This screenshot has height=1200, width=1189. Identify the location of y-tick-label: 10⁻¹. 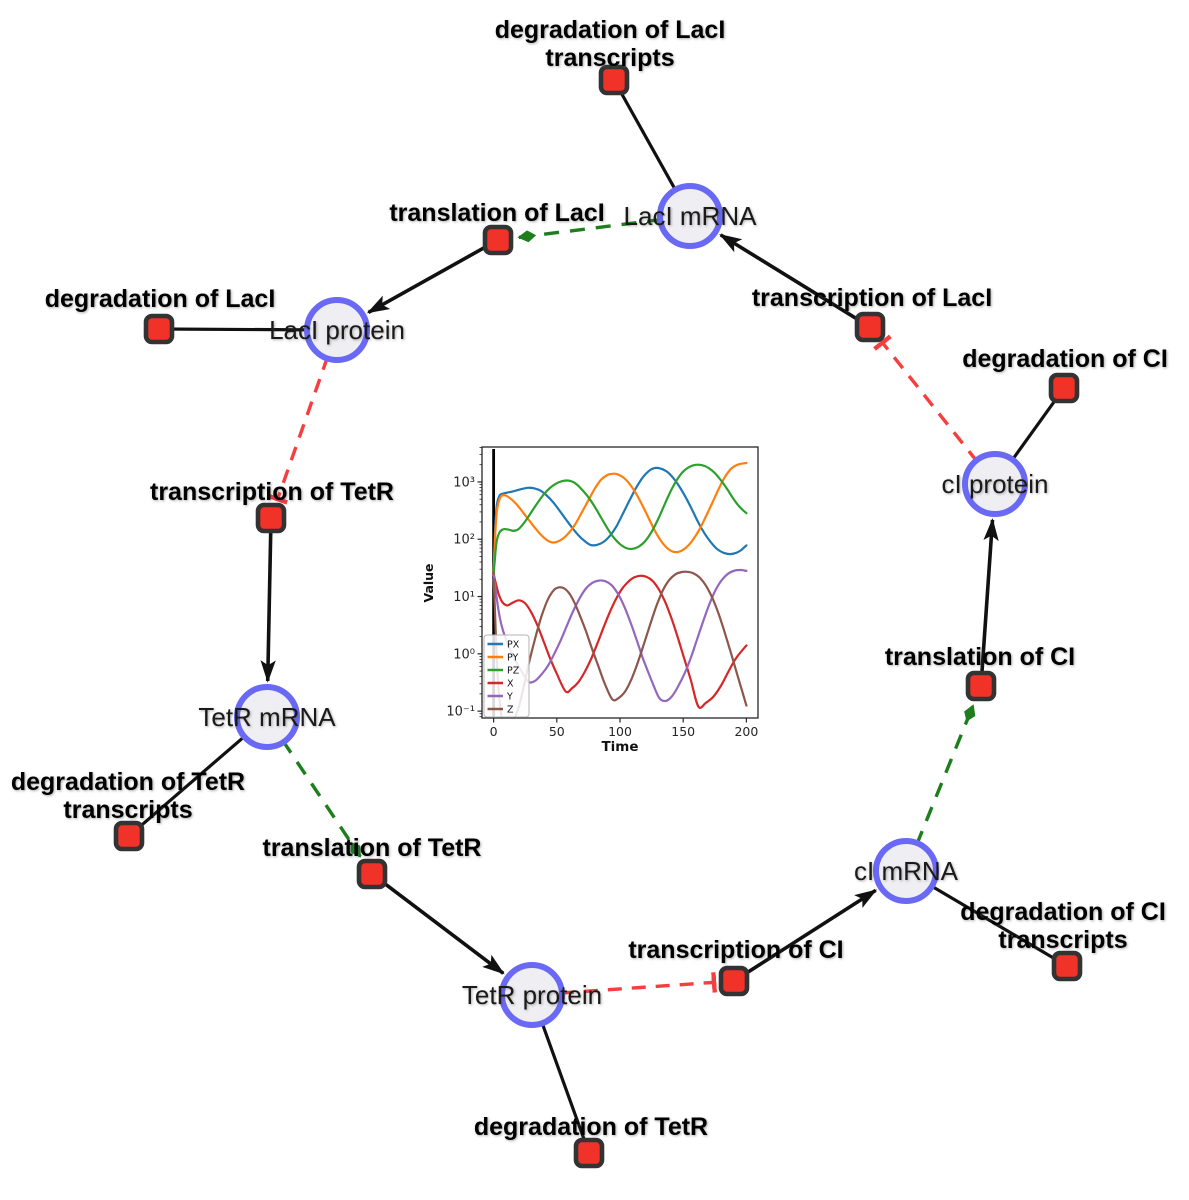
(460, 712).